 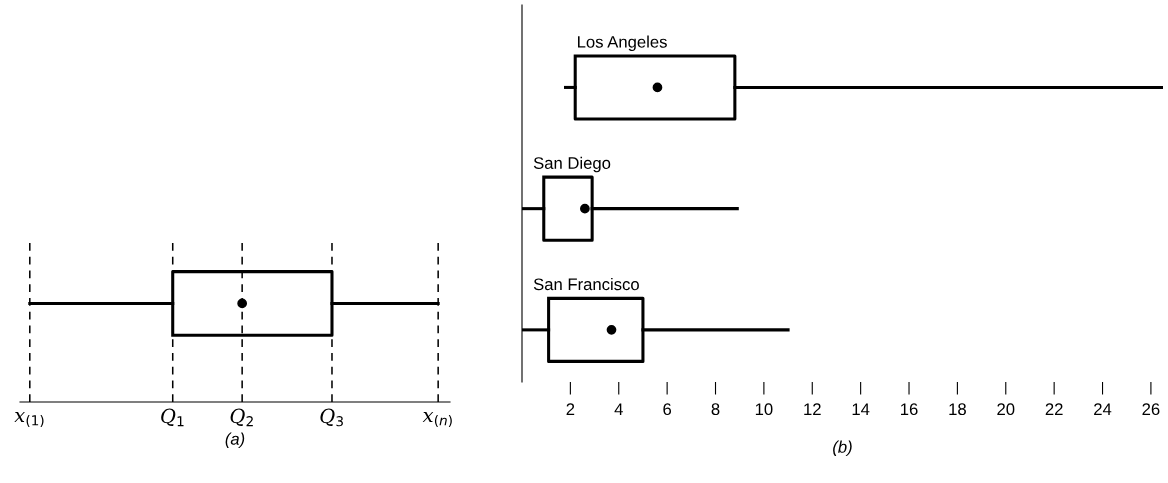 What do you see at coordinates (1054, 409) in the screenshot?
I see `x-tick-label: 22` at bounding box center [1054, 409].